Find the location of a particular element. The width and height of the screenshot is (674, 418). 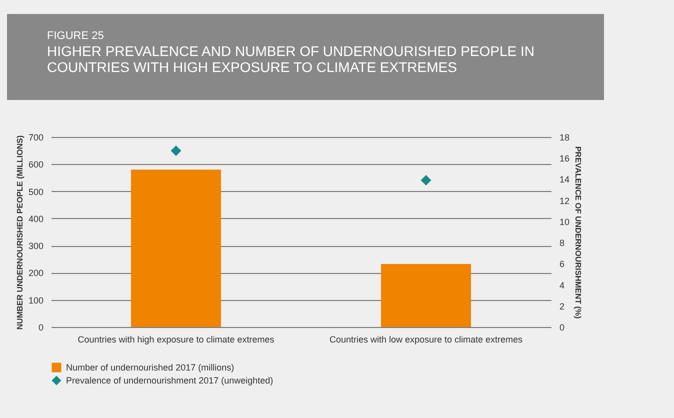

y2-tick-label: 12 is located at coordinates (565, 201).